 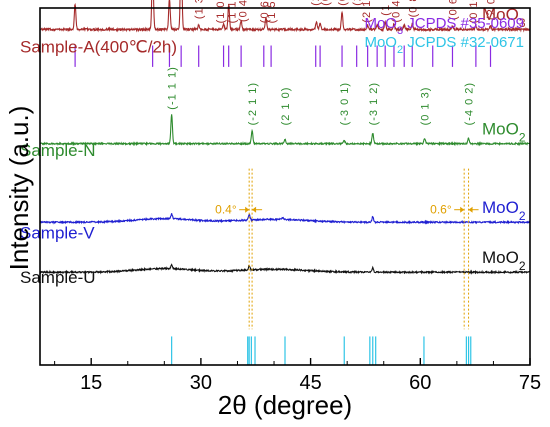 What do you see at coordinates (272, 11) in the screenshot?
I see `peak-label-A: (1 5 0)` at bounding box center [272, 11].